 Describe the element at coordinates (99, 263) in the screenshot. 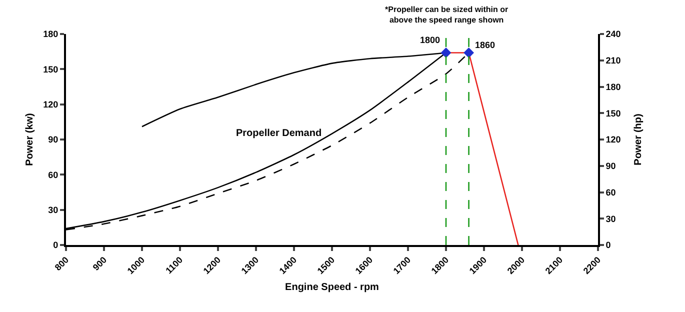

I see `x-tick-label: 900` at that location.